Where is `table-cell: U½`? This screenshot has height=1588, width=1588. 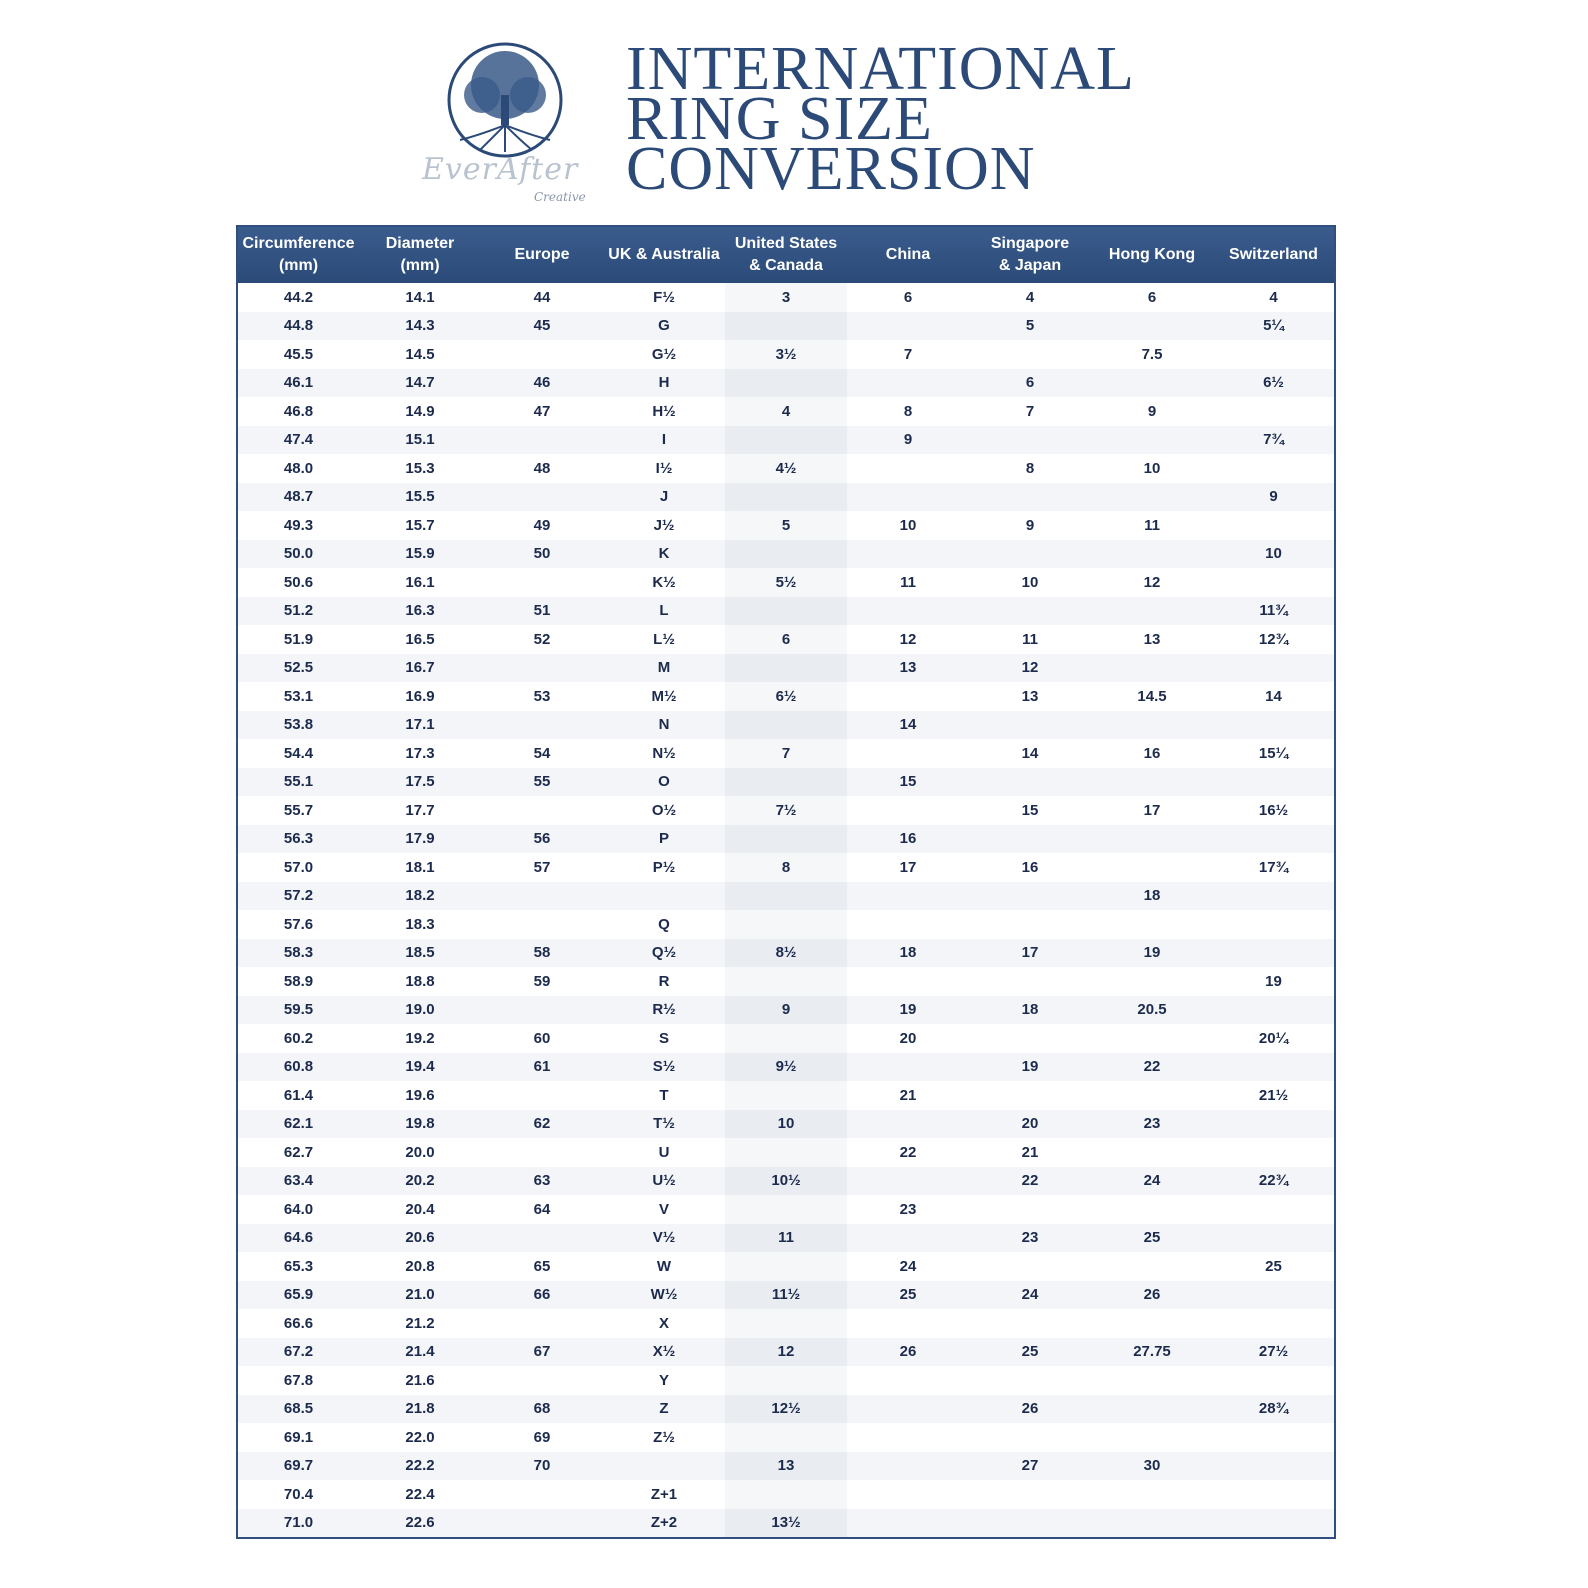
table-cell: U½ is located at coordinates (664, 1180).